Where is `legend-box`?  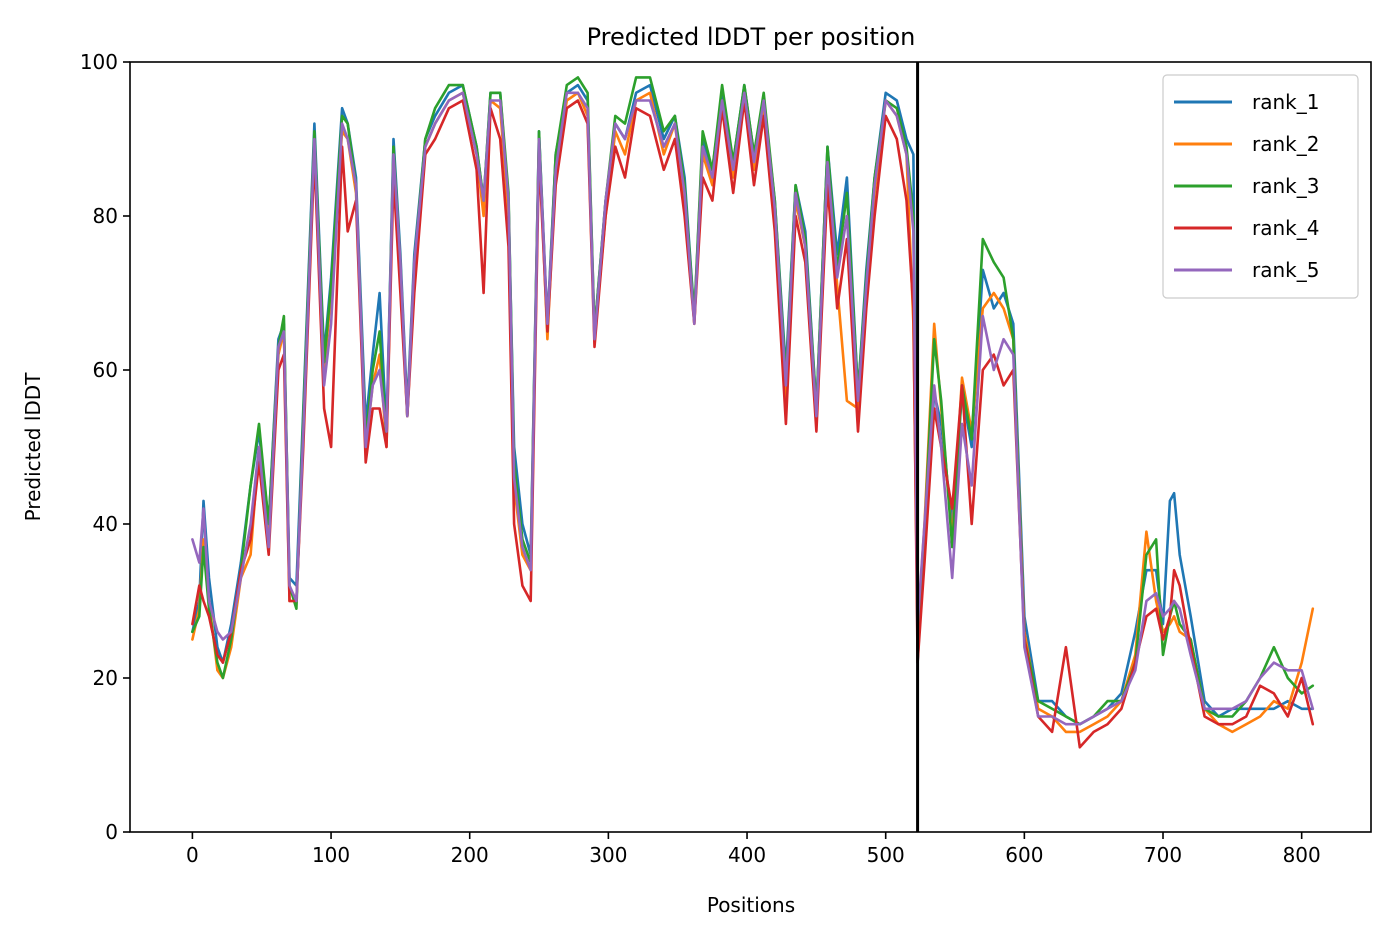
legend-box is located at coordinates (1260, 186).